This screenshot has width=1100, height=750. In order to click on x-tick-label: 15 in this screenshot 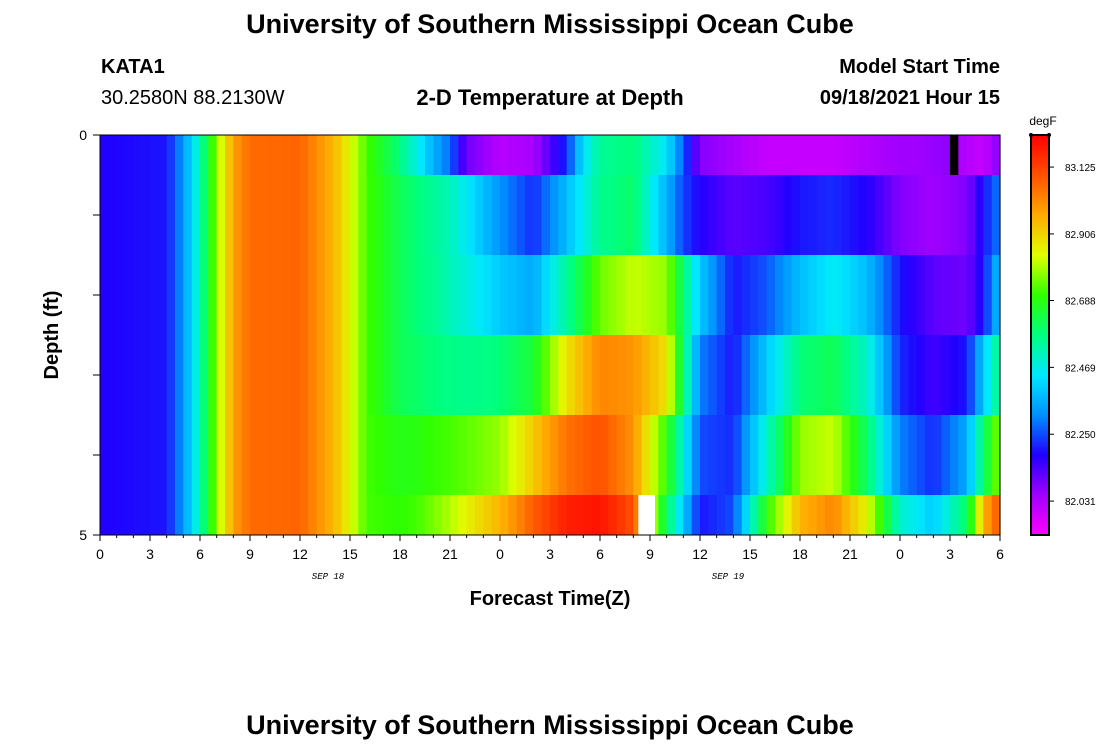, I will do `click(350, 554)`.